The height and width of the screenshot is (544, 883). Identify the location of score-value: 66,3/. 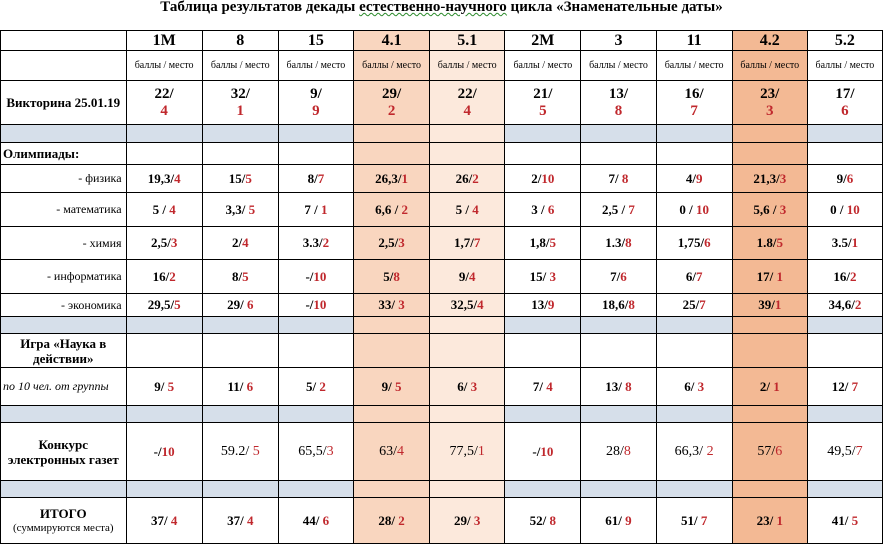
(690, 451).